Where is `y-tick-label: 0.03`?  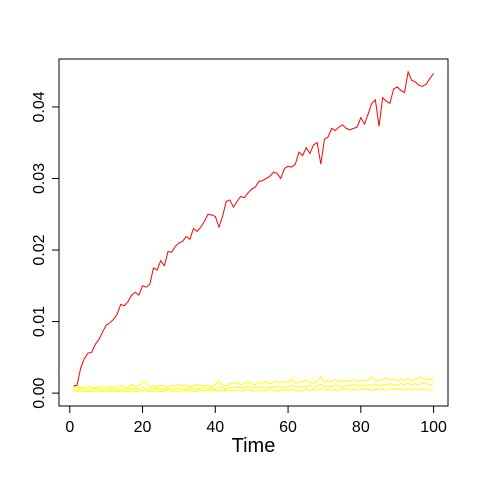 y-tick-label: 0.03 is located at coordinates (39, 178).